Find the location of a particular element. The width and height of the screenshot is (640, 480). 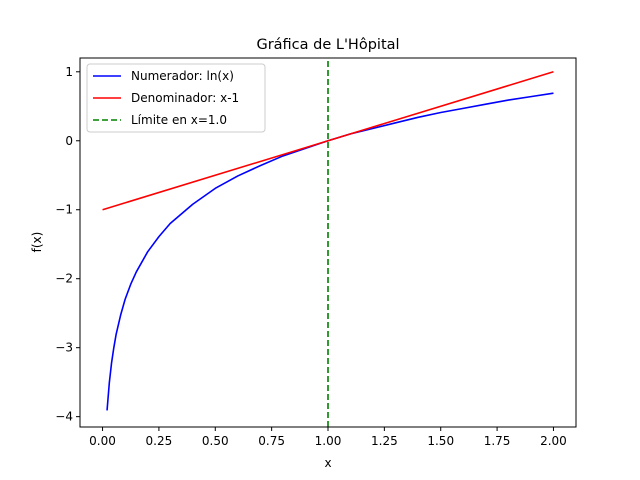

legend-label-0: Numerador: ln(x) is located at coordinates (182, 76).